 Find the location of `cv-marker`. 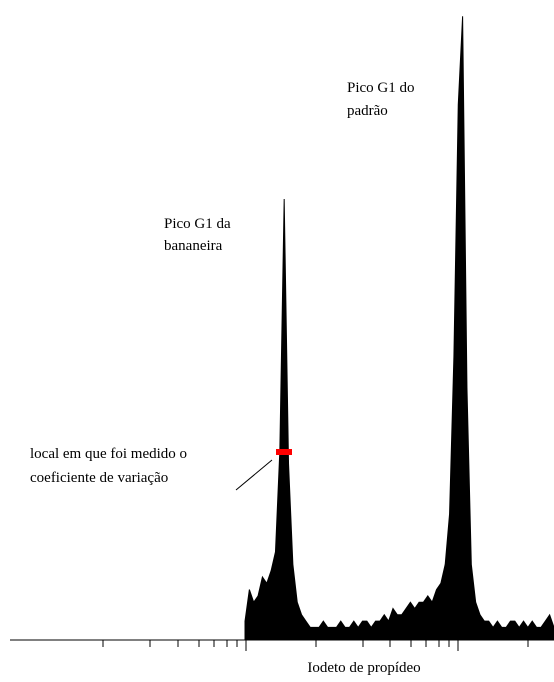

cv-marker is located at coordinates (284, 452).